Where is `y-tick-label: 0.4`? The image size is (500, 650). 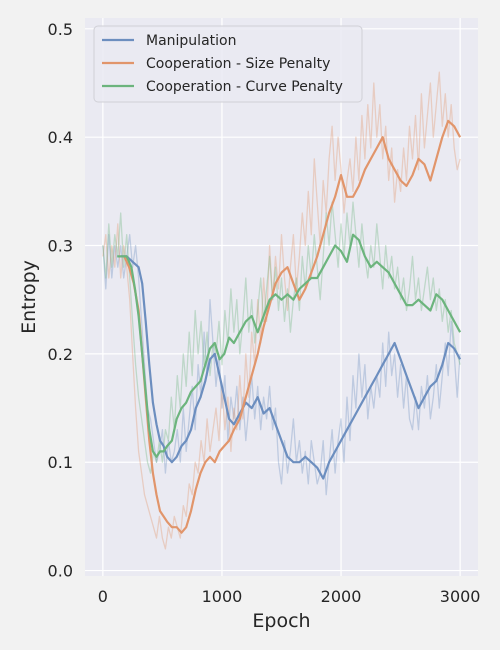 y-tick-label: 0.4 is located at coordinates (60, 137).